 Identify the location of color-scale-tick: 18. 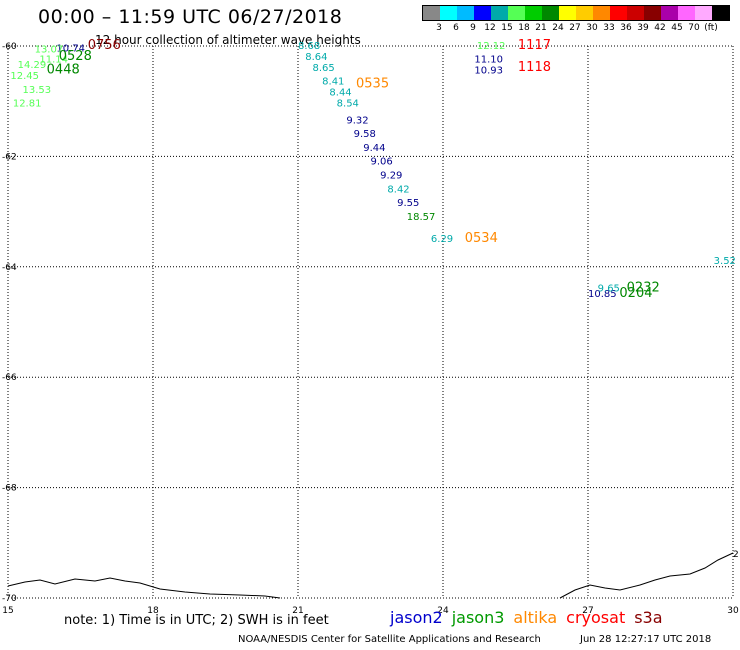
(524, 28).